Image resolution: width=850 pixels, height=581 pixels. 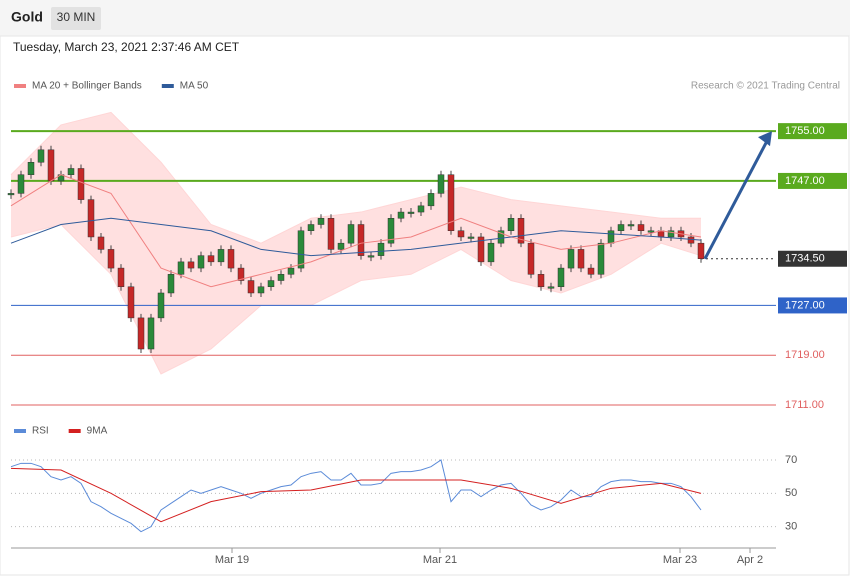 I want to click on interval-label: 30 MIN, so click(x=76, y=17).